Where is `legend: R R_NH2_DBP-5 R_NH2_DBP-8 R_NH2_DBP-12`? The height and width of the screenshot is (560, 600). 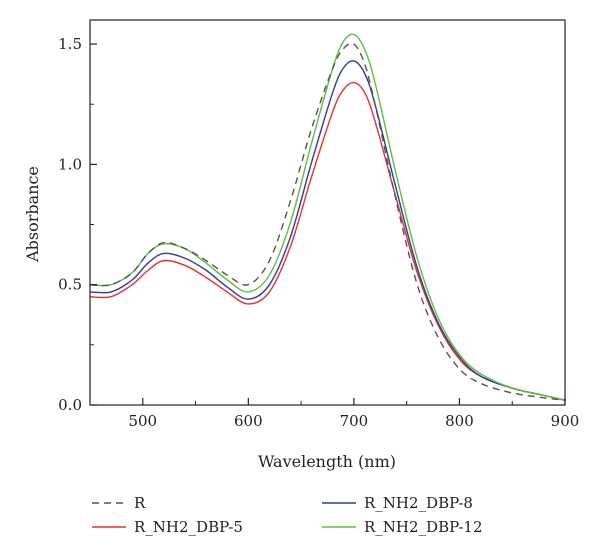
legend: R R_NH2_DBP-5 R_NH2_DBP-8 R_NH2_DBP-12 is located at coordinates (287, 515).